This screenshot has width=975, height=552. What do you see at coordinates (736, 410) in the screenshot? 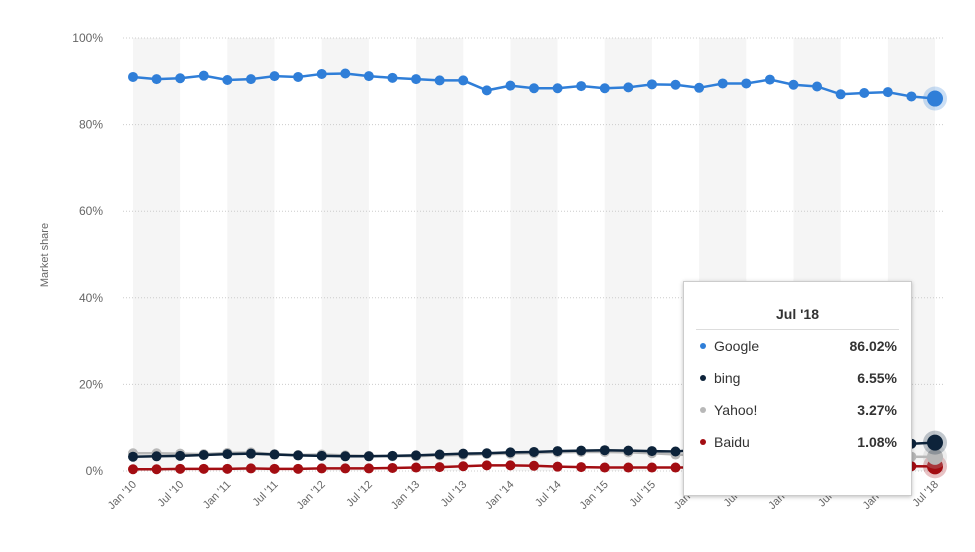
I see `series-name: Yahoo!` at bounding box center [736, 410].